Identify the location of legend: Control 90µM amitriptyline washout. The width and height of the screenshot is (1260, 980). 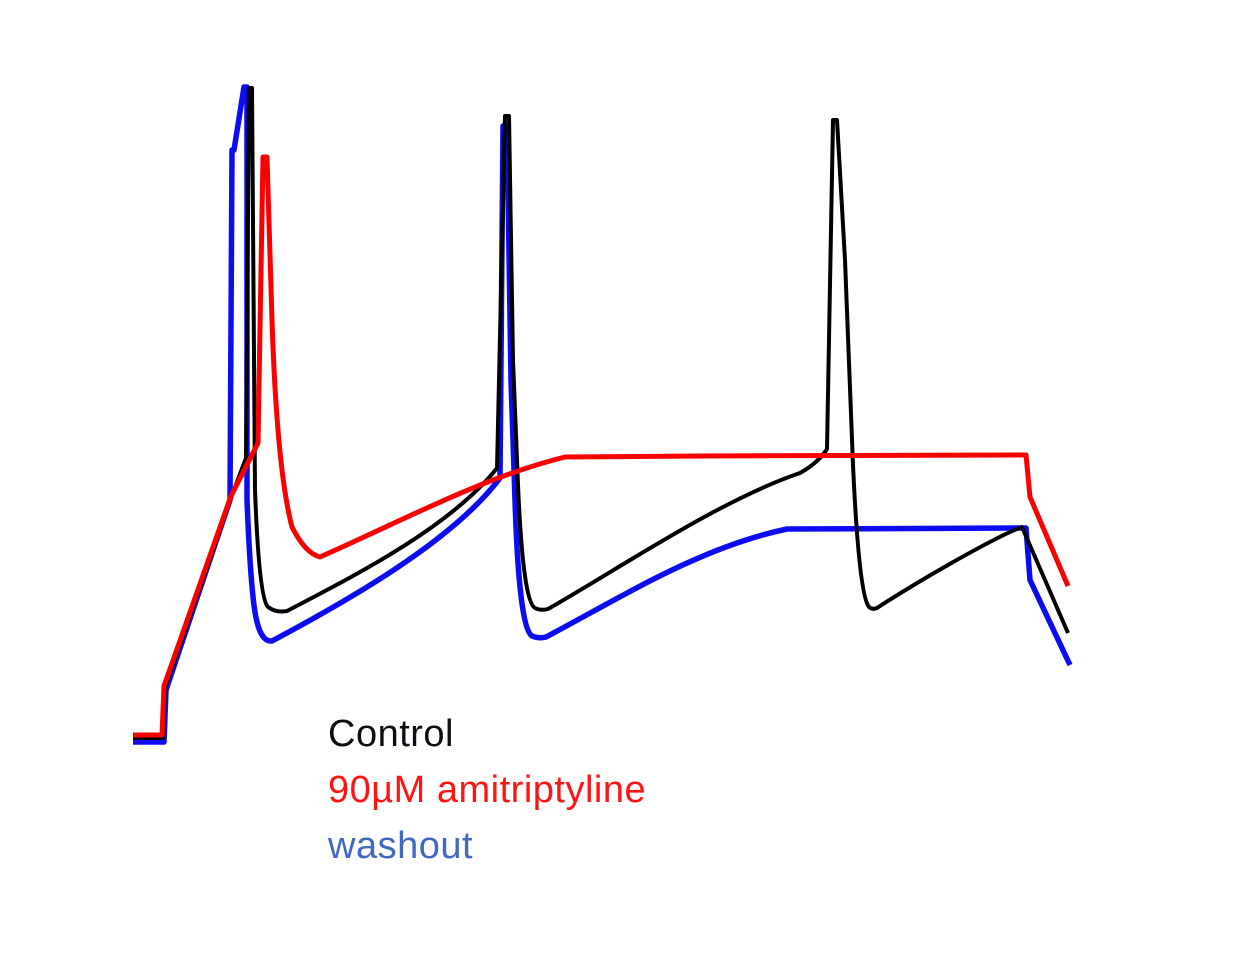
(487, 790).